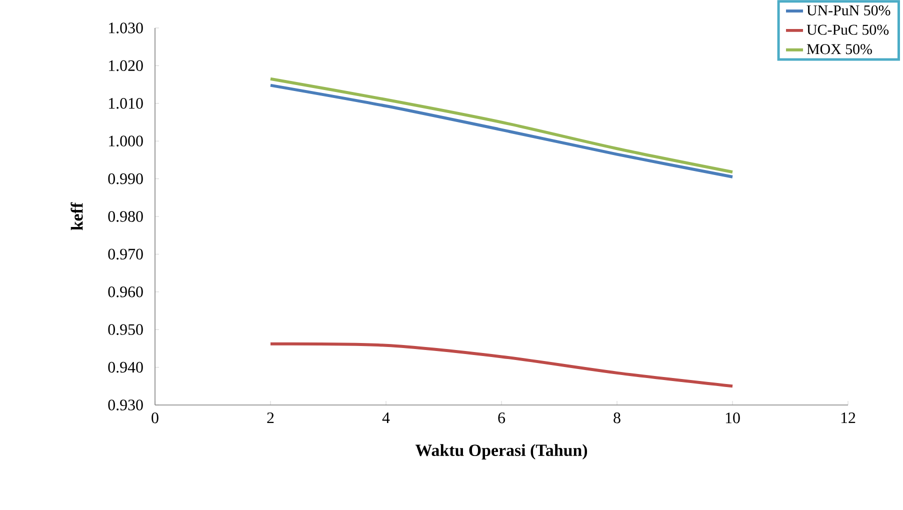 This screenshot has width=903, height=510. I want to click on y-tick-label: 1.020, so click(126, 66).